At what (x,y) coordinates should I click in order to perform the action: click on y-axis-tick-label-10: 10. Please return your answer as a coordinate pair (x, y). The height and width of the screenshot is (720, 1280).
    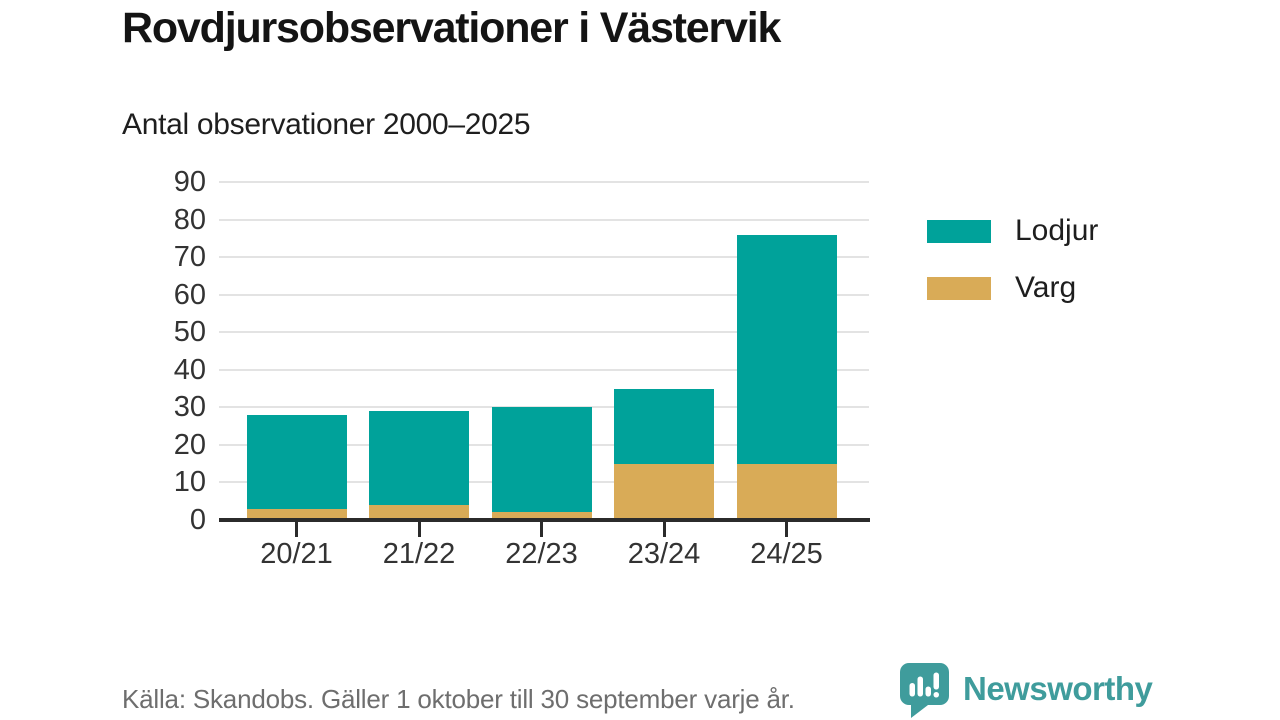
    Looking at the image, I should click on (189, 482).